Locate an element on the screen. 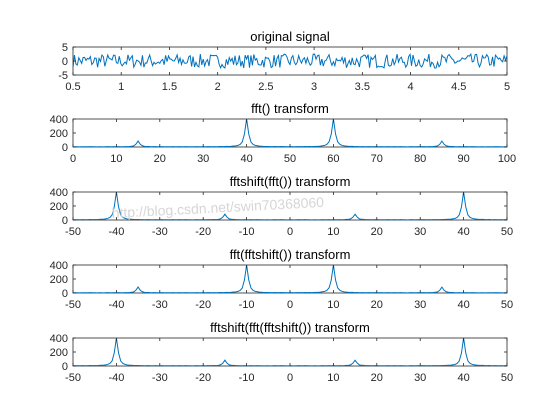  x-tick-label: 0.5 is located at coordinates (72, 87).